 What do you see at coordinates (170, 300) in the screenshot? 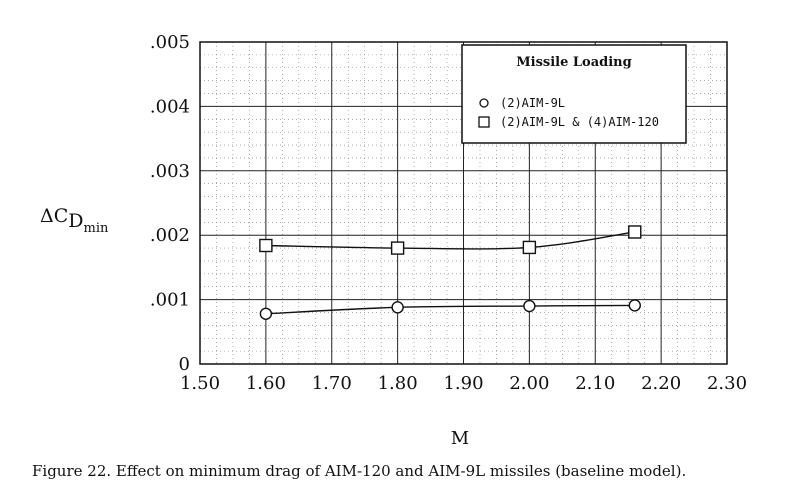
I see `y-tick-label: .001` at bounding box center [170, 300].